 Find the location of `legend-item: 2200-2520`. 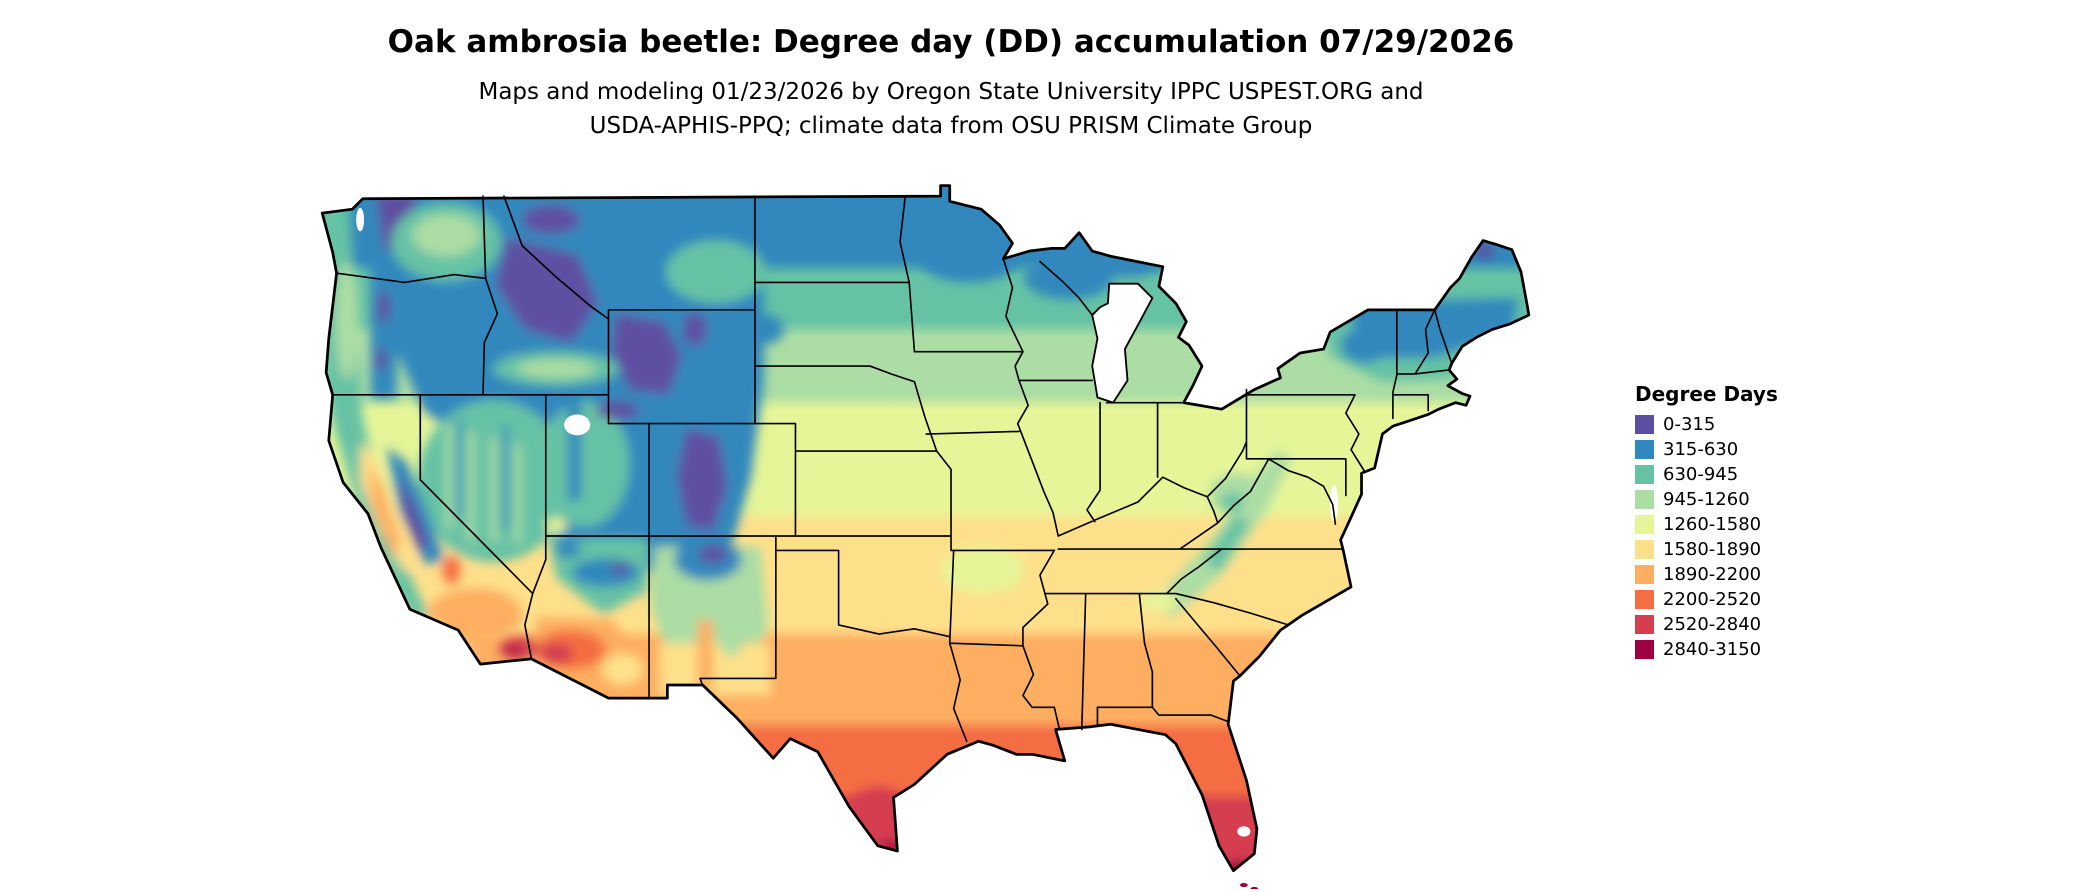

legend-item: 2200-2520 is located at coordinates (1706, 599).